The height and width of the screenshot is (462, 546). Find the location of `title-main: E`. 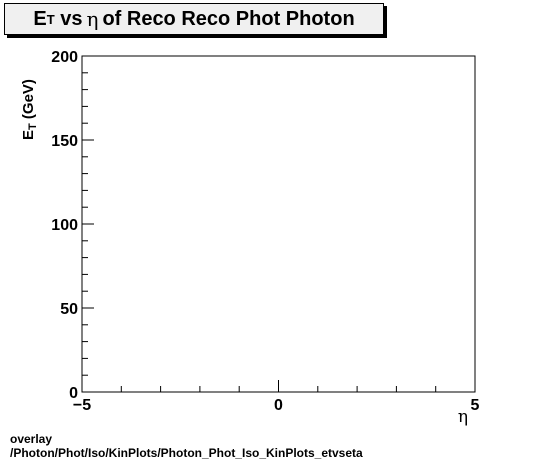

title-main: E is located at coordinates (40, 18).